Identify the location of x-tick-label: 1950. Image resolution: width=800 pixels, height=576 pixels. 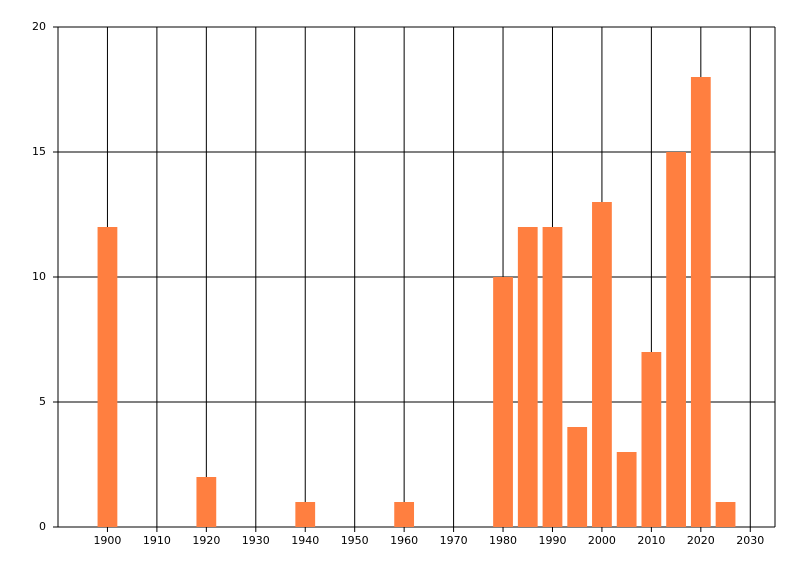
(355, 540).